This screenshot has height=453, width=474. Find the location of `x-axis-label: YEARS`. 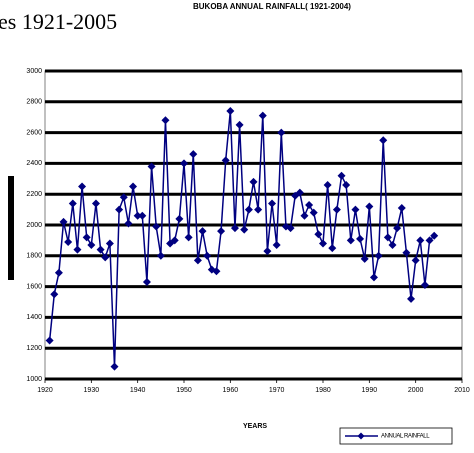

x-axis-label: YEARS is located at coordinates (255, 426).